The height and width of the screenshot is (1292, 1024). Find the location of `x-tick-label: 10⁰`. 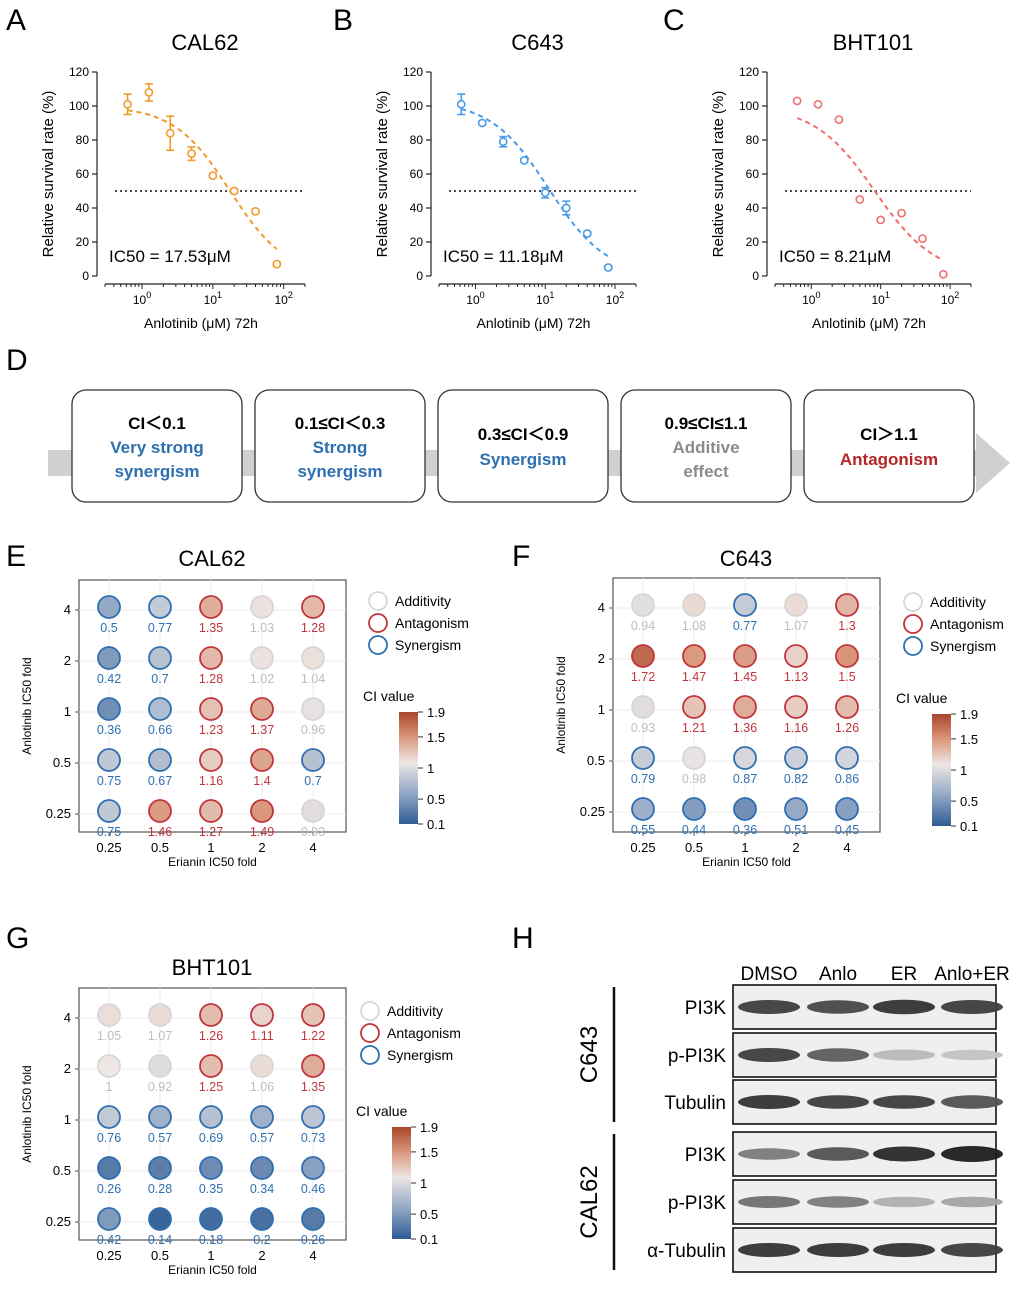

x-tick-label: 10⁰ is located at coordinates (142, 298).